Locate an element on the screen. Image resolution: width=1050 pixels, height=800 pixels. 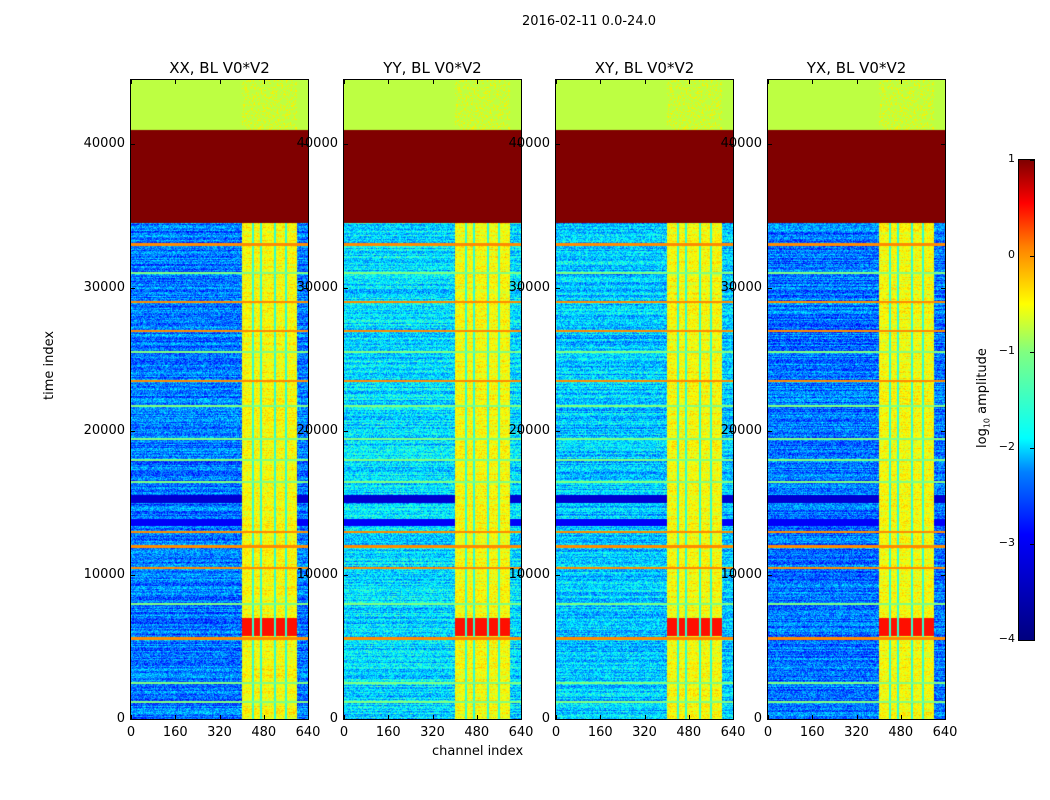
colorbar-tick-label: −1 is located at coordinates (1006, 350).